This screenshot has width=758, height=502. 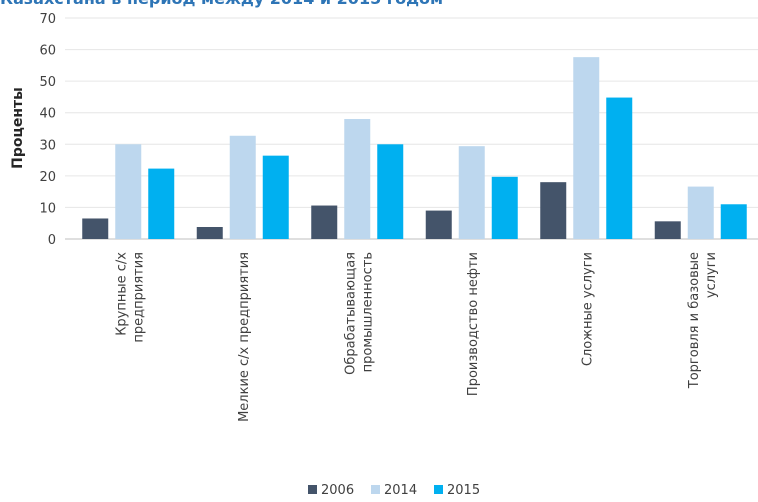 I want to click on y-tick-label: 20, so click(x=47, y=177).